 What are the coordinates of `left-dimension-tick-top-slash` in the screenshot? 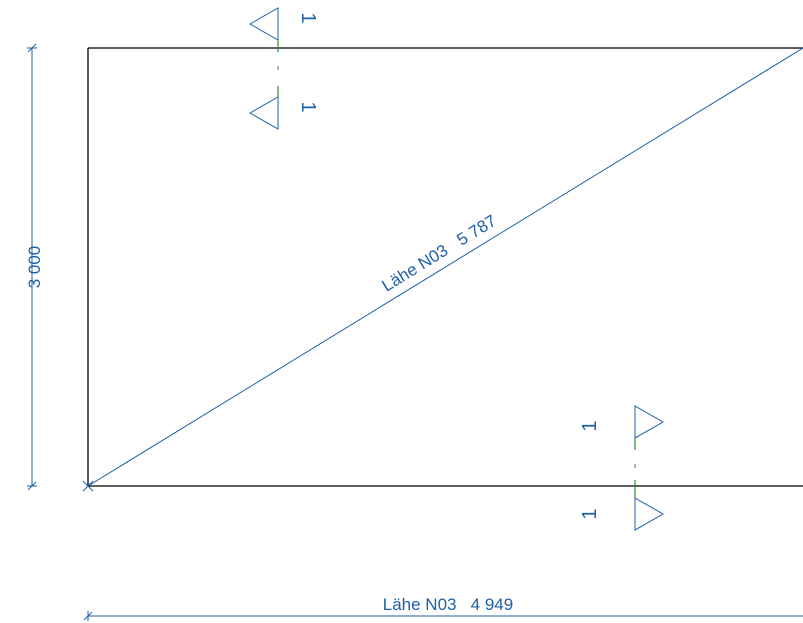 It's located at (32, 48).